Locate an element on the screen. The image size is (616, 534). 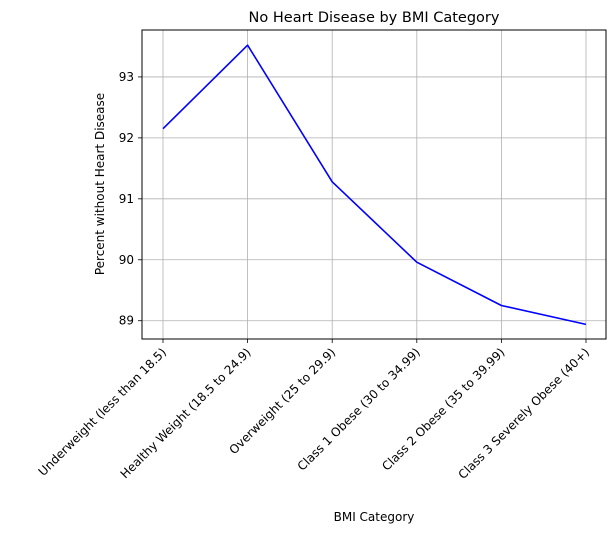
chart-title: No Heart Disease by BMI Category is located at coordinates (374, 18).